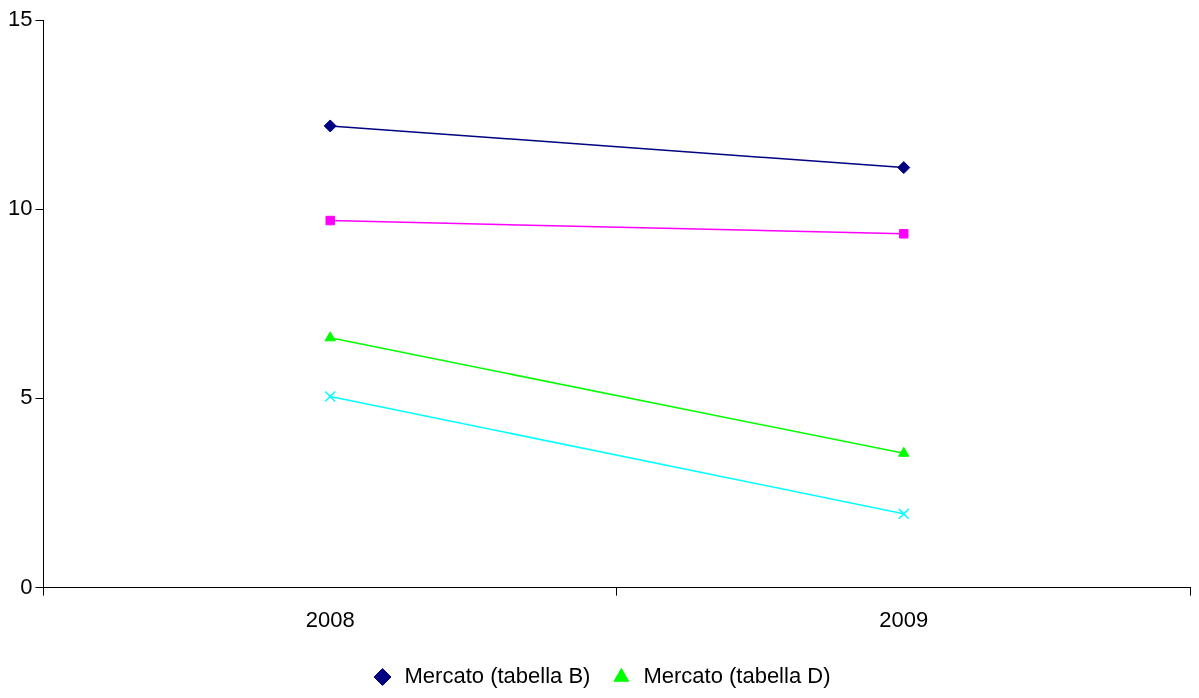 The image size is (1199, 698). What do you see at coordinates (737, 676) in the screenshot?
I see `legend-label: Mercato (tabella D)` at bounding box center [737, 676].